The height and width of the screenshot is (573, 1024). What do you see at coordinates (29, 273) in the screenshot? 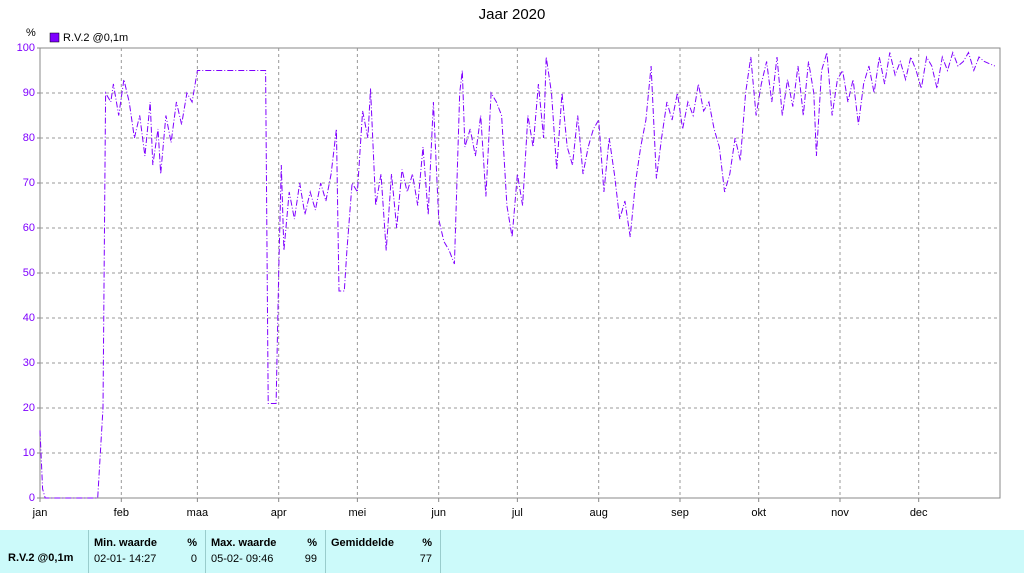
I see `y-tick-label: 50` at bounding box center [29, 273].